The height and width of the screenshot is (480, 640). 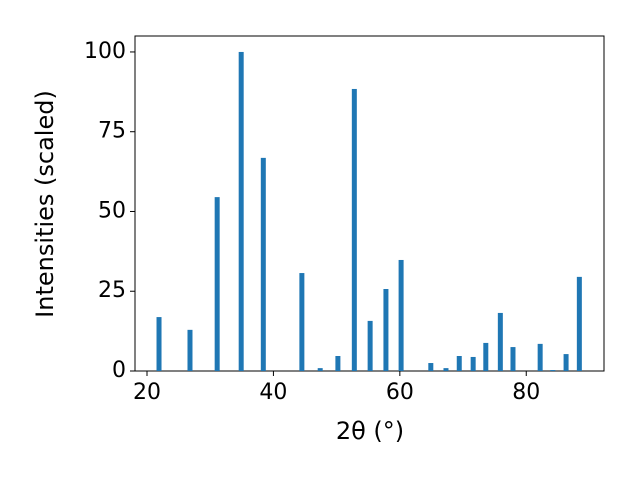 What do you see at coordinates (105, 51) in the screenshot?
I see `y-tick-label: 100` at bounding box center [105, 51].